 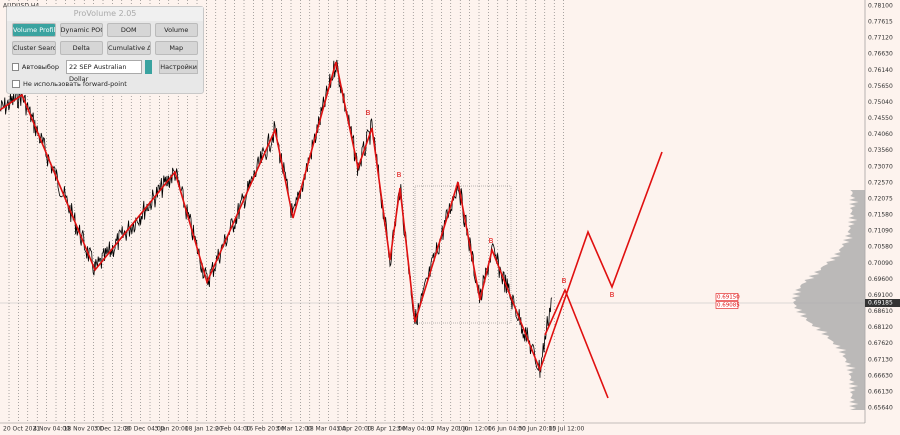 I want to click on price-label: 0.68120, so click(x=880, y=327).